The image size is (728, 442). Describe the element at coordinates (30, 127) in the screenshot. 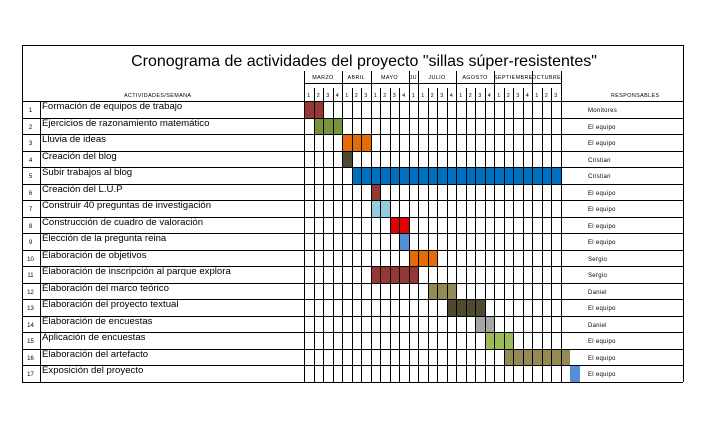

I see `row-number: 2` at that location.